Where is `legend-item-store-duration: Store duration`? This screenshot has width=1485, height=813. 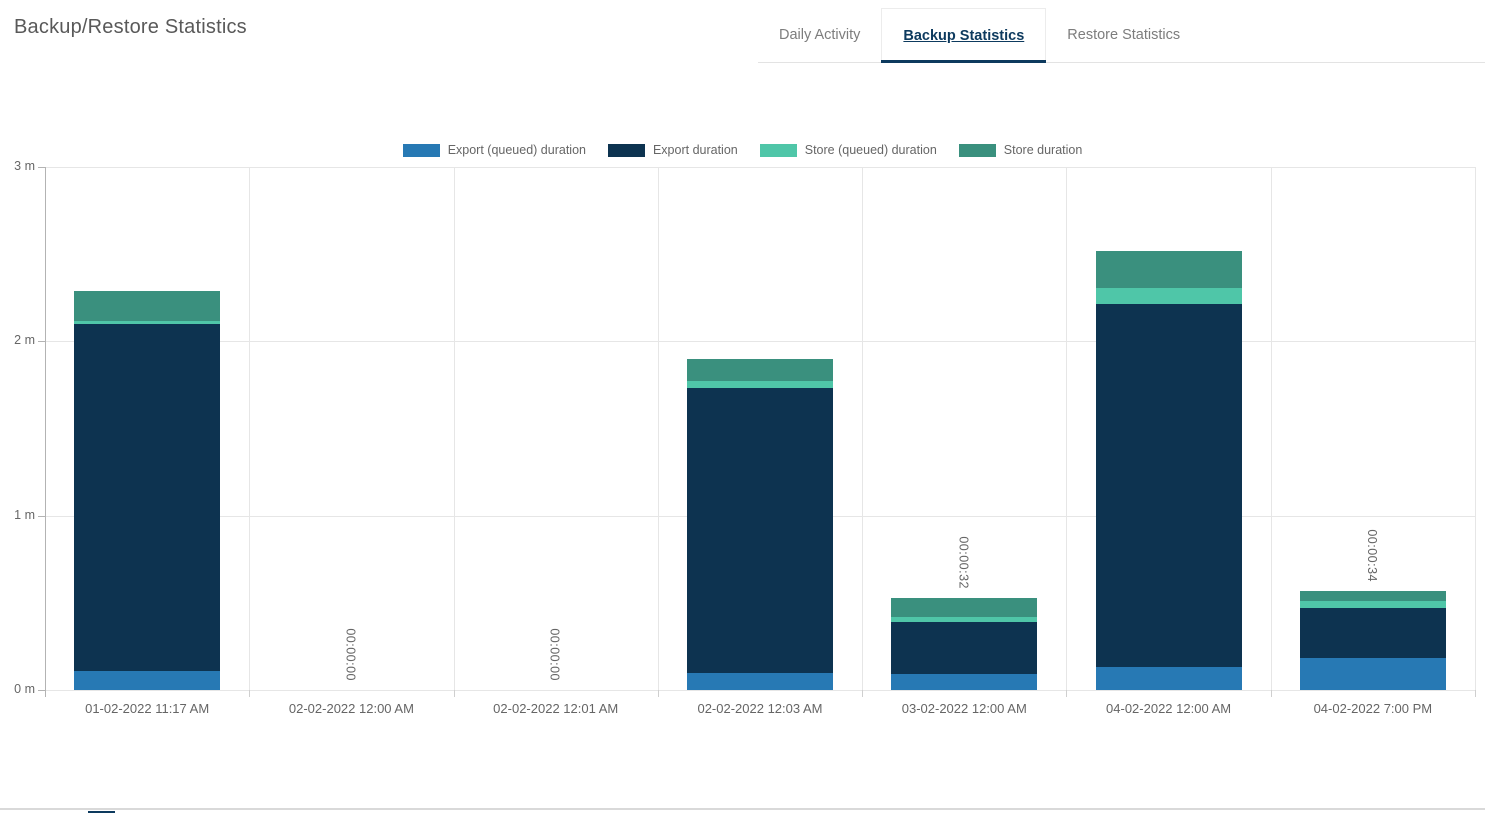 legend-item-store-duration: Store duration is located at coordinates (1020, 150).